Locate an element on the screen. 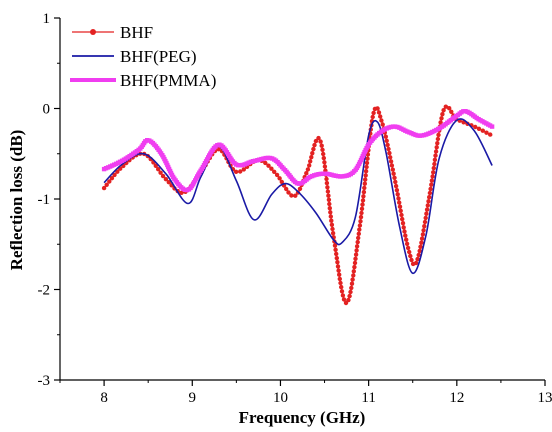 This screenshot has height=432, width=552. legend: BHF BHF(PEG) BHF(PMMA) is located at coordinates (143, 56).